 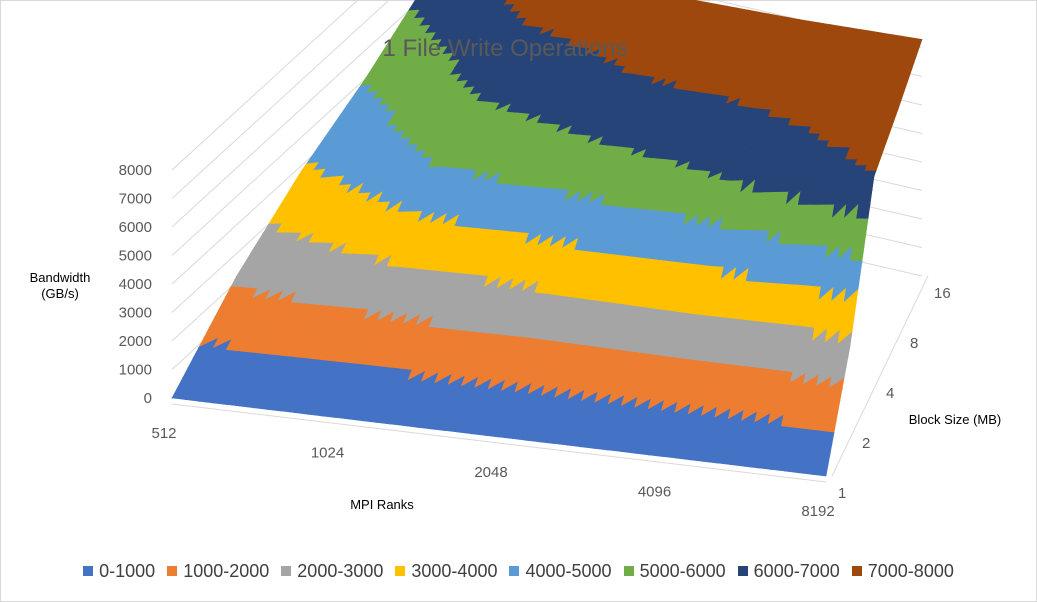 I want to click on z-tick-label: 1000, so click(x=135, y=370).